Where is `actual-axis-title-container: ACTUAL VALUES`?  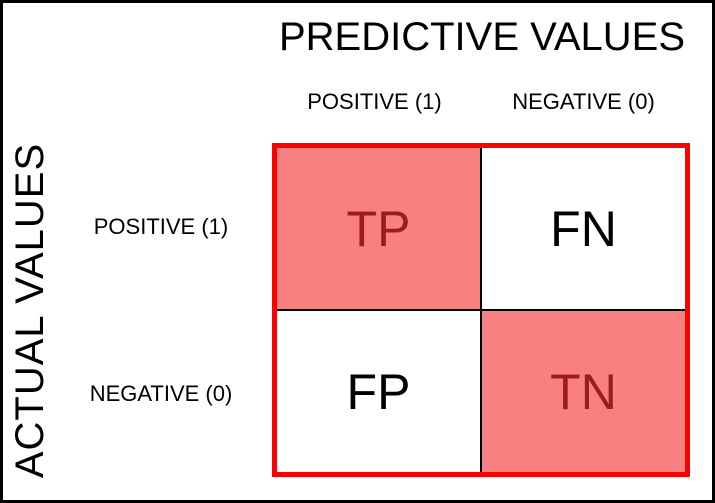
actual-axis-title-container: ACTUAL VALUES is located at coordinates (31, 310).